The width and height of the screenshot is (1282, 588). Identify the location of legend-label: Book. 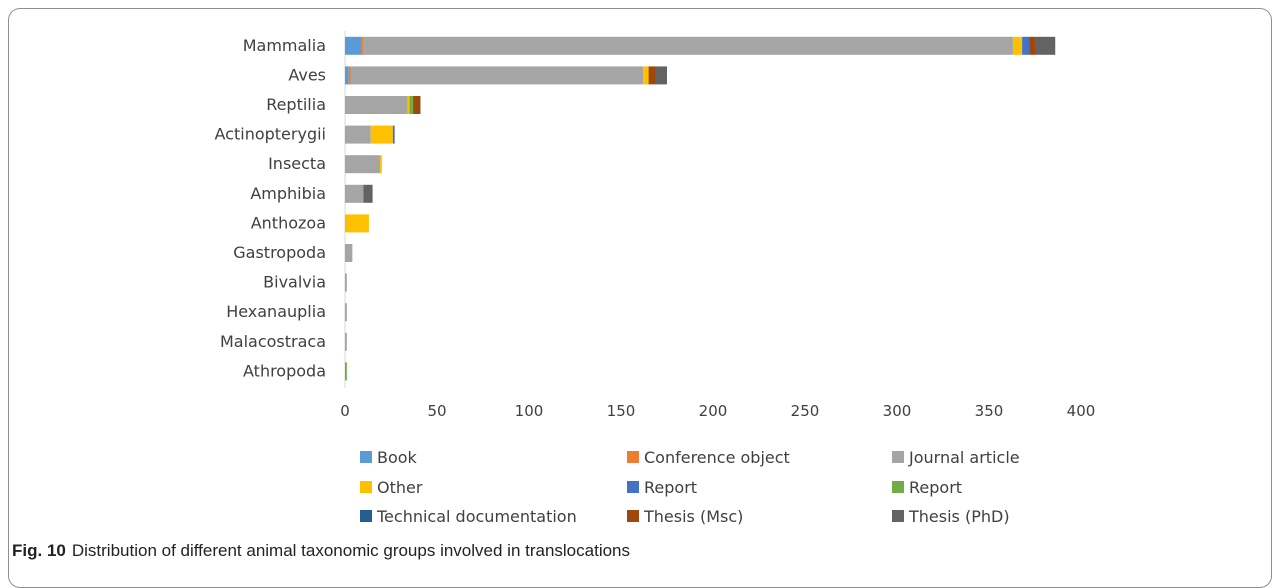
(397, 457).